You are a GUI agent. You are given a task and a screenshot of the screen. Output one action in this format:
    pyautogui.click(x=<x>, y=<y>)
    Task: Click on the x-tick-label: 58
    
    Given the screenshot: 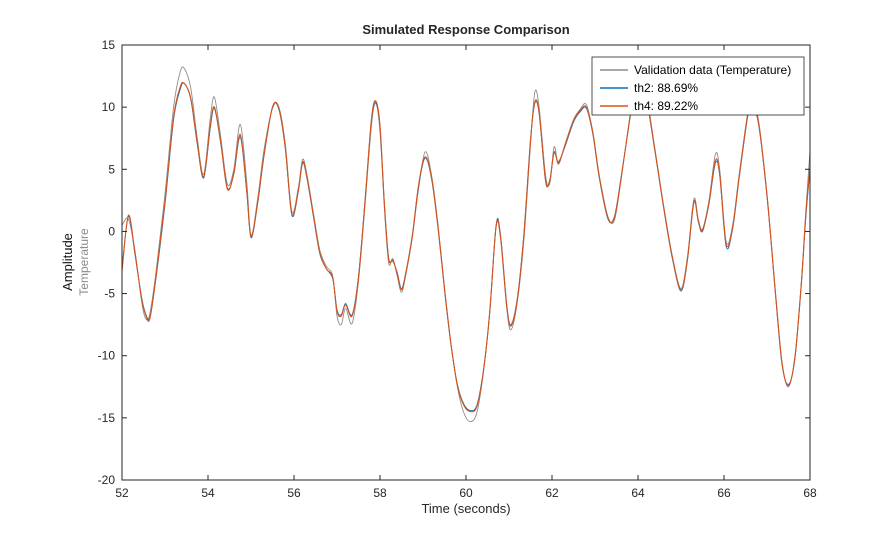 What is the action you would take?
    pyautogui.click(x=380, y=493)
    